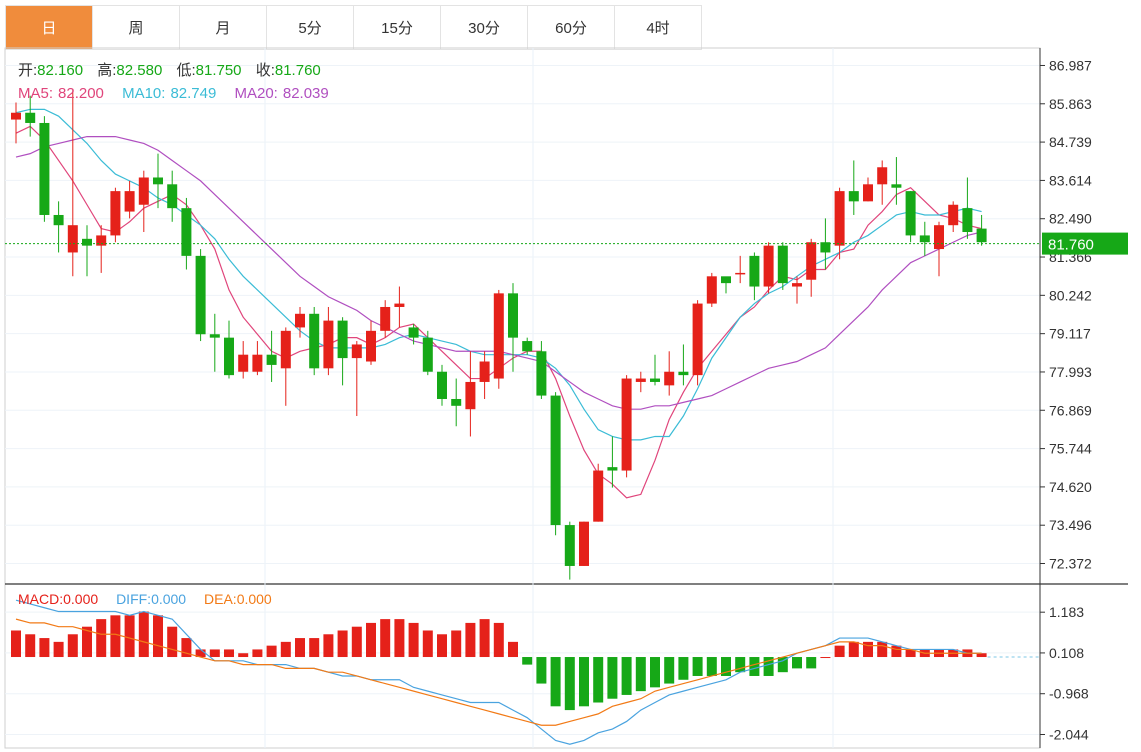 The image size is (1141, 752). Describe the element at coordinates (1070, 525) in the screenshot. I see `price-tick-label: 73.496` at that location.